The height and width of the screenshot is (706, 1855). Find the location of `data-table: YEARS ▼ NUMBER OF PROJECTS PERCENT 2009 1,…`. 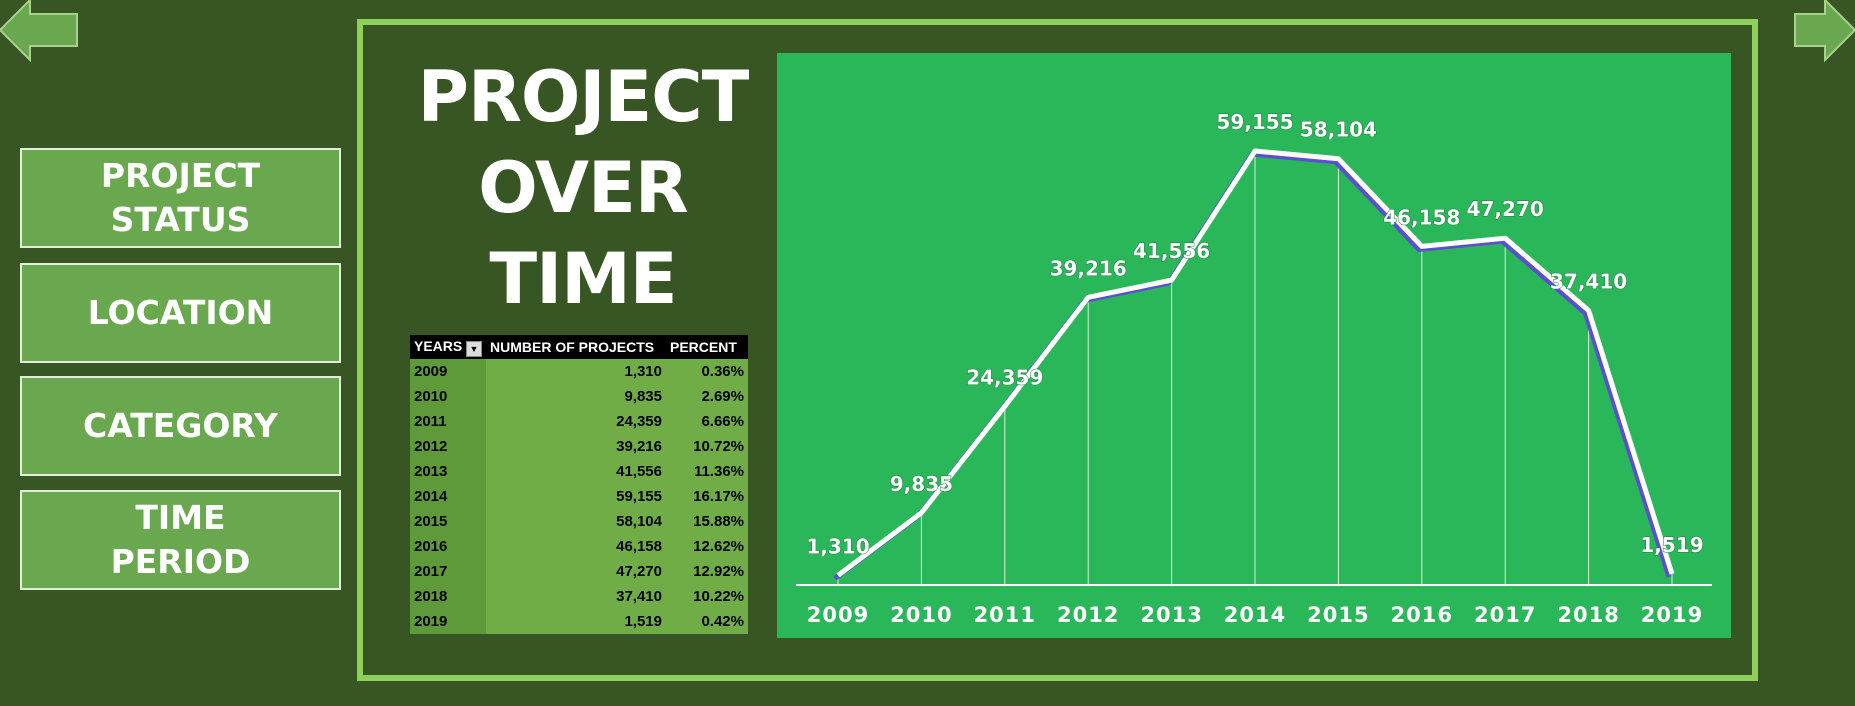

data-table: YEARS ▼ NUMBER OF PROJECTS PERCENT 2009 1,… is located at coordinates (579, 484).